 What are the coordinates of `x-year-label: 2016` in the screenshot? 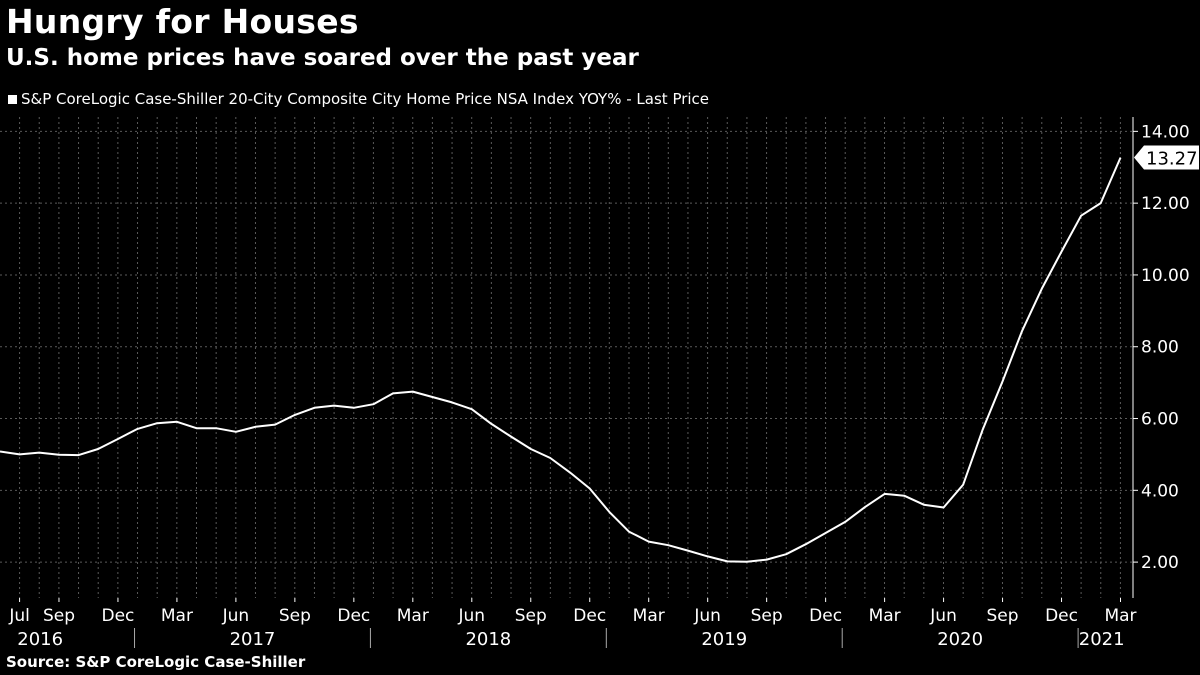 It's located at (40, 639).